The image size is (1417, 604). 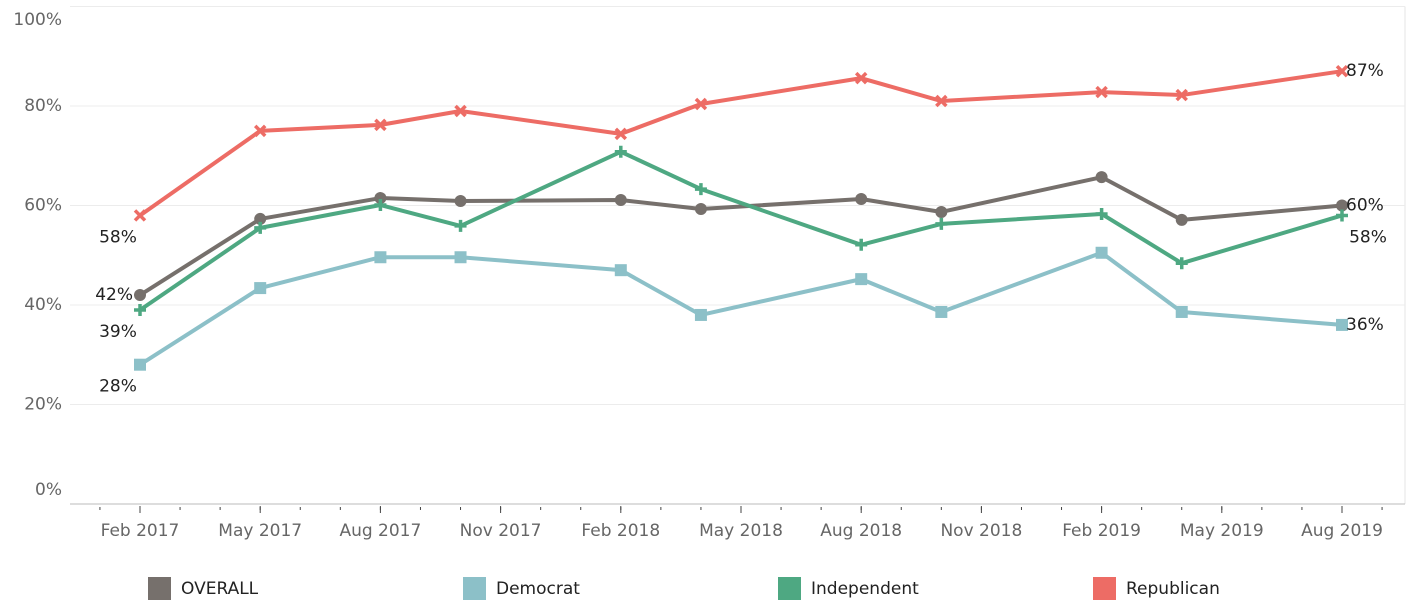 I want to click on legend-label: Independent, so click(x=865, y=589).